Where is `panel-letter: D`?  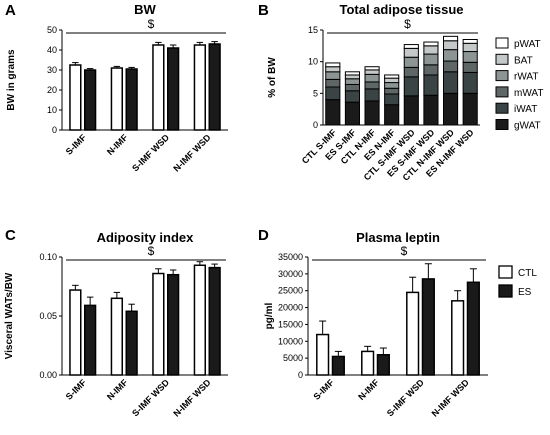 panel-letter: D is located at coordinates (263, 235).